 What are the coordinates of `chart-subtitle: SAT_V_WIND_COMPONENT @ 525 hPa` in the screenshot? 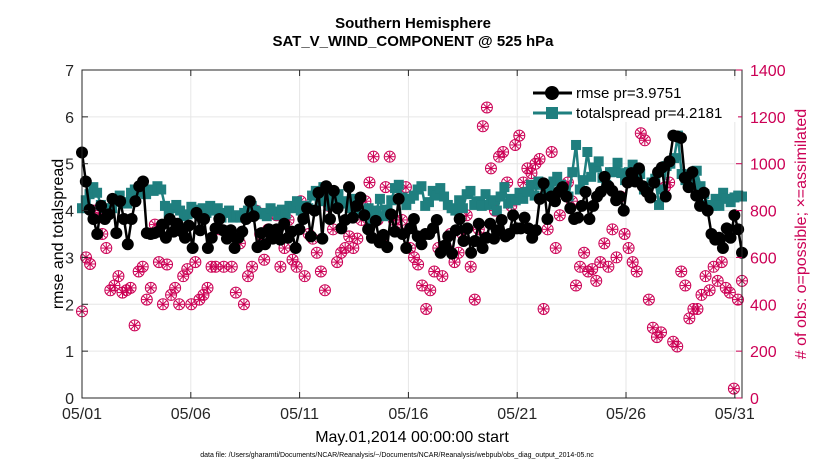 It's located at (413, 41).